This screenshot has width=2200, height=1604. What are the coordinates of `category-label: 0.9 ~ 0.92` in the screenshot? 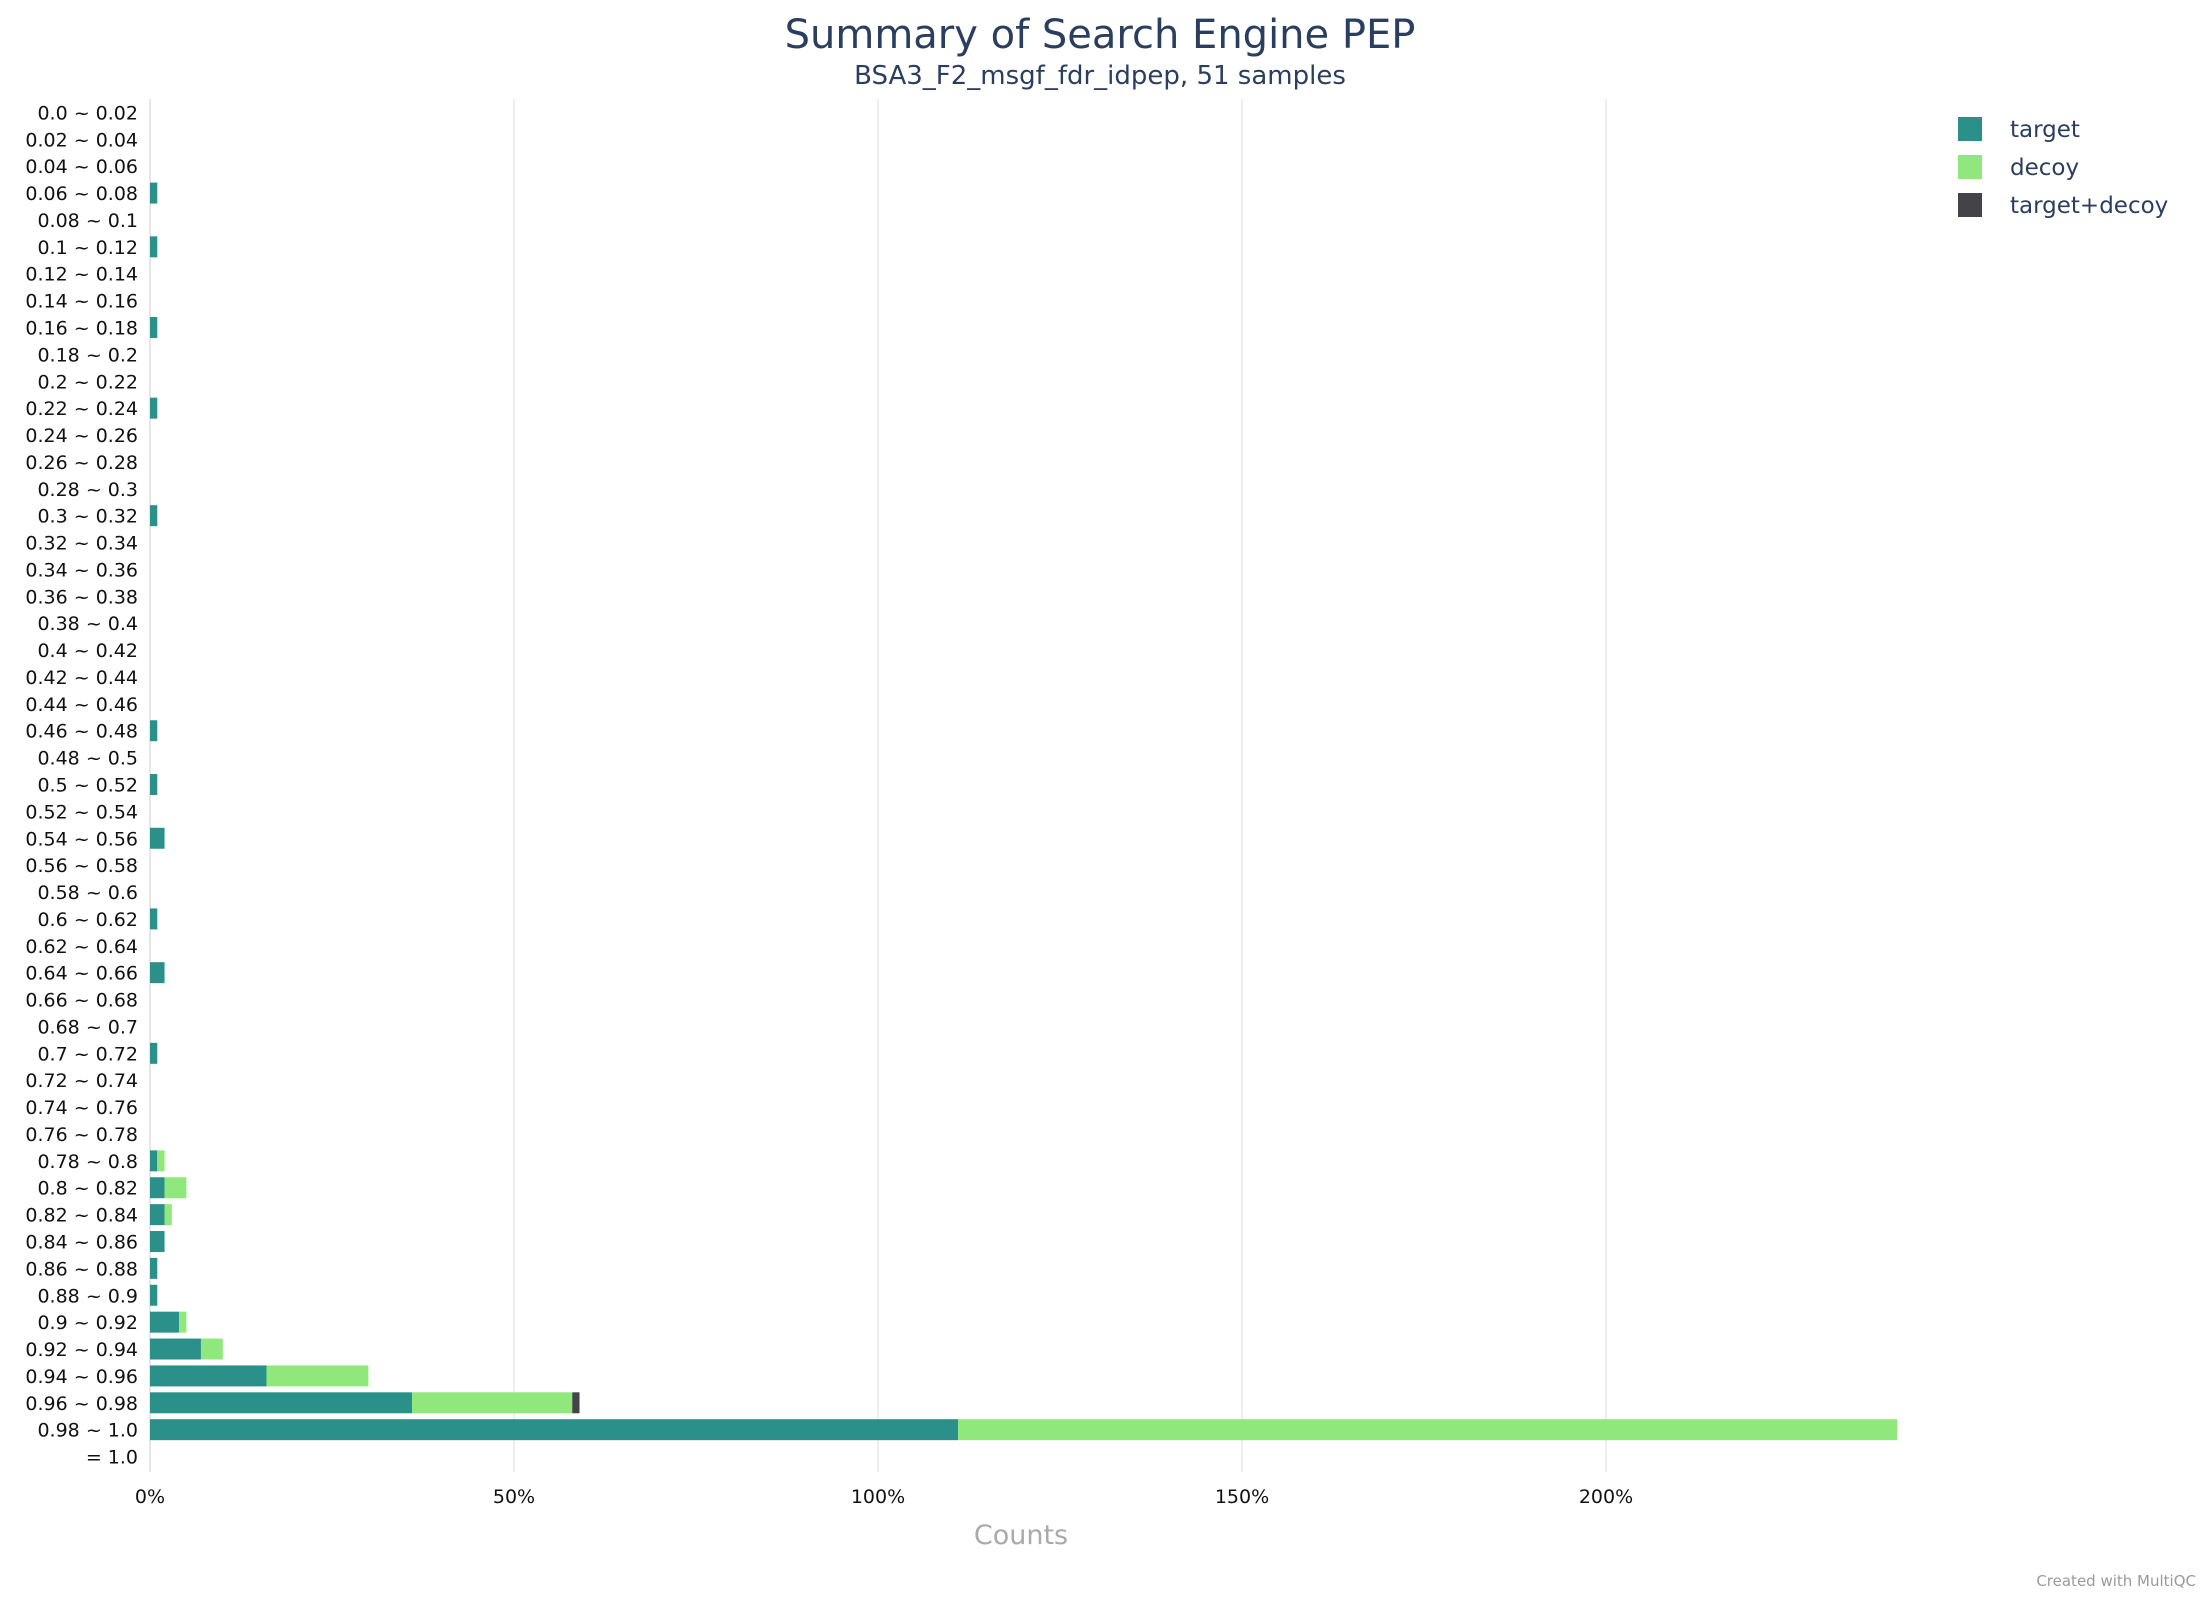 It's located at (87, 1323).